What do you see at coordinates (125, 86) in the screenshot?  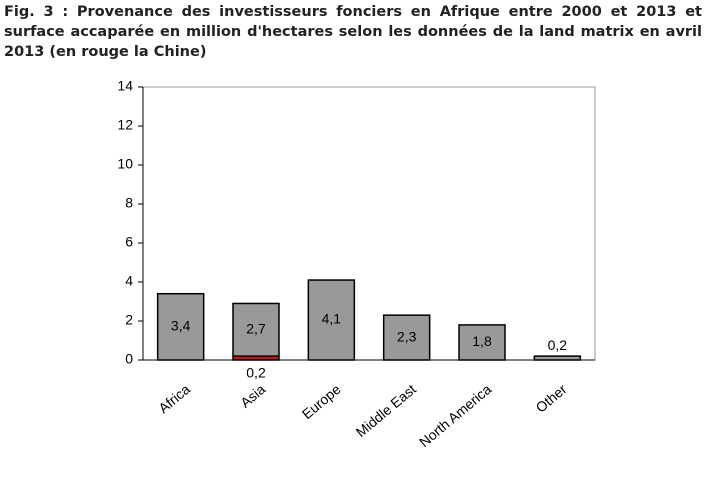 I see `y-tick-label: 14` at bounding box center [125, 86].